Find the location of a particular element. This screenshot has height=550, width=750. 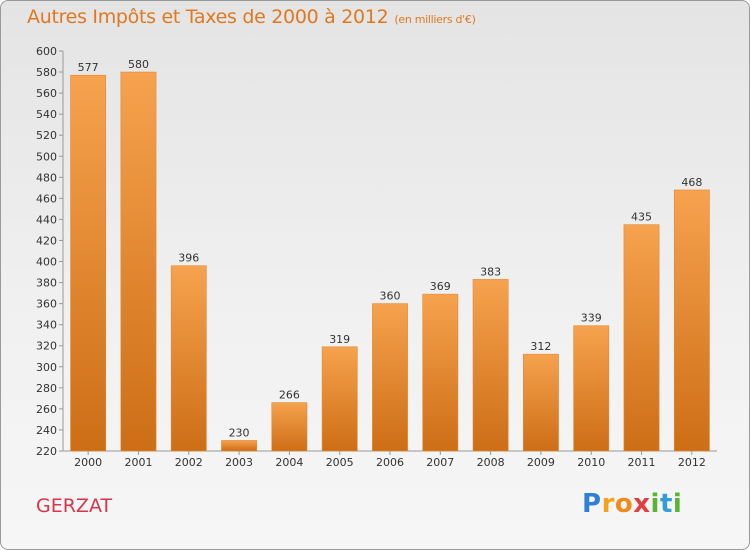

y-tick-label: 340 is located at coordinates (46, 325).